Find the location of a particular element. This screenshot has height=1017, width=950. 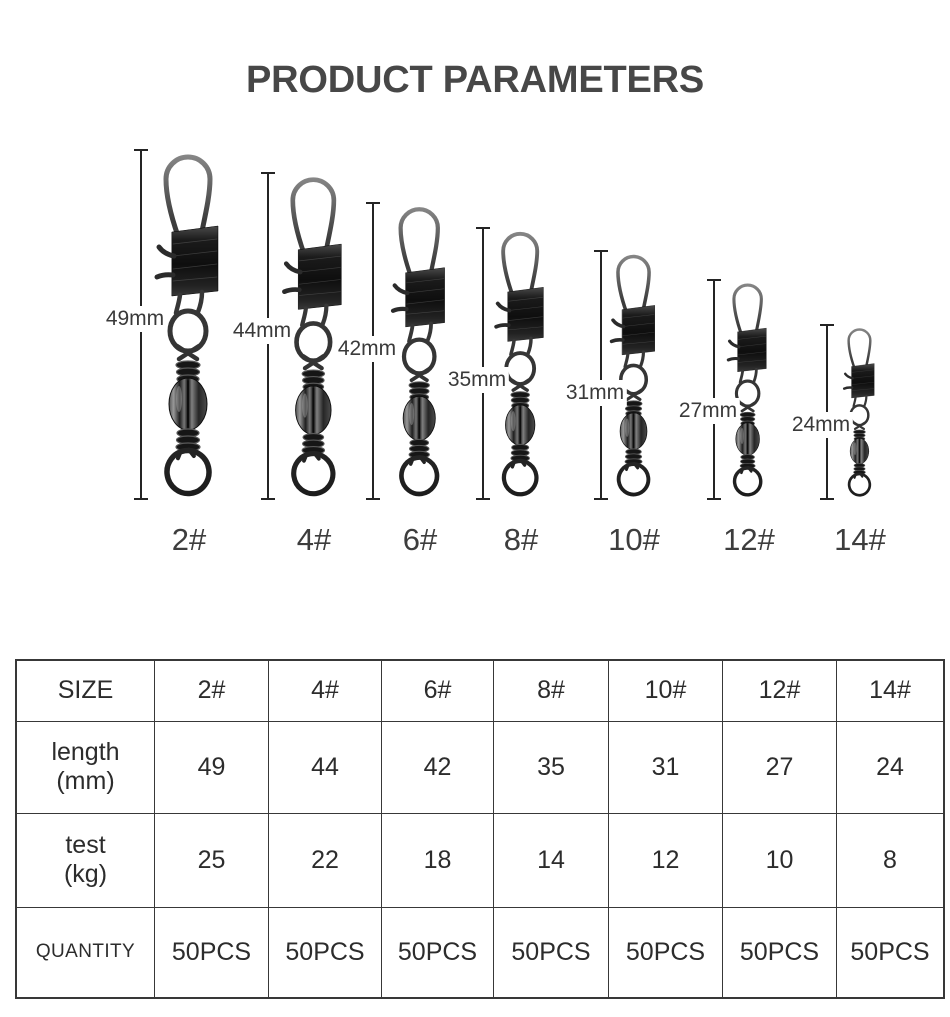

size-label: 8# is located at coordinates (521, 539).